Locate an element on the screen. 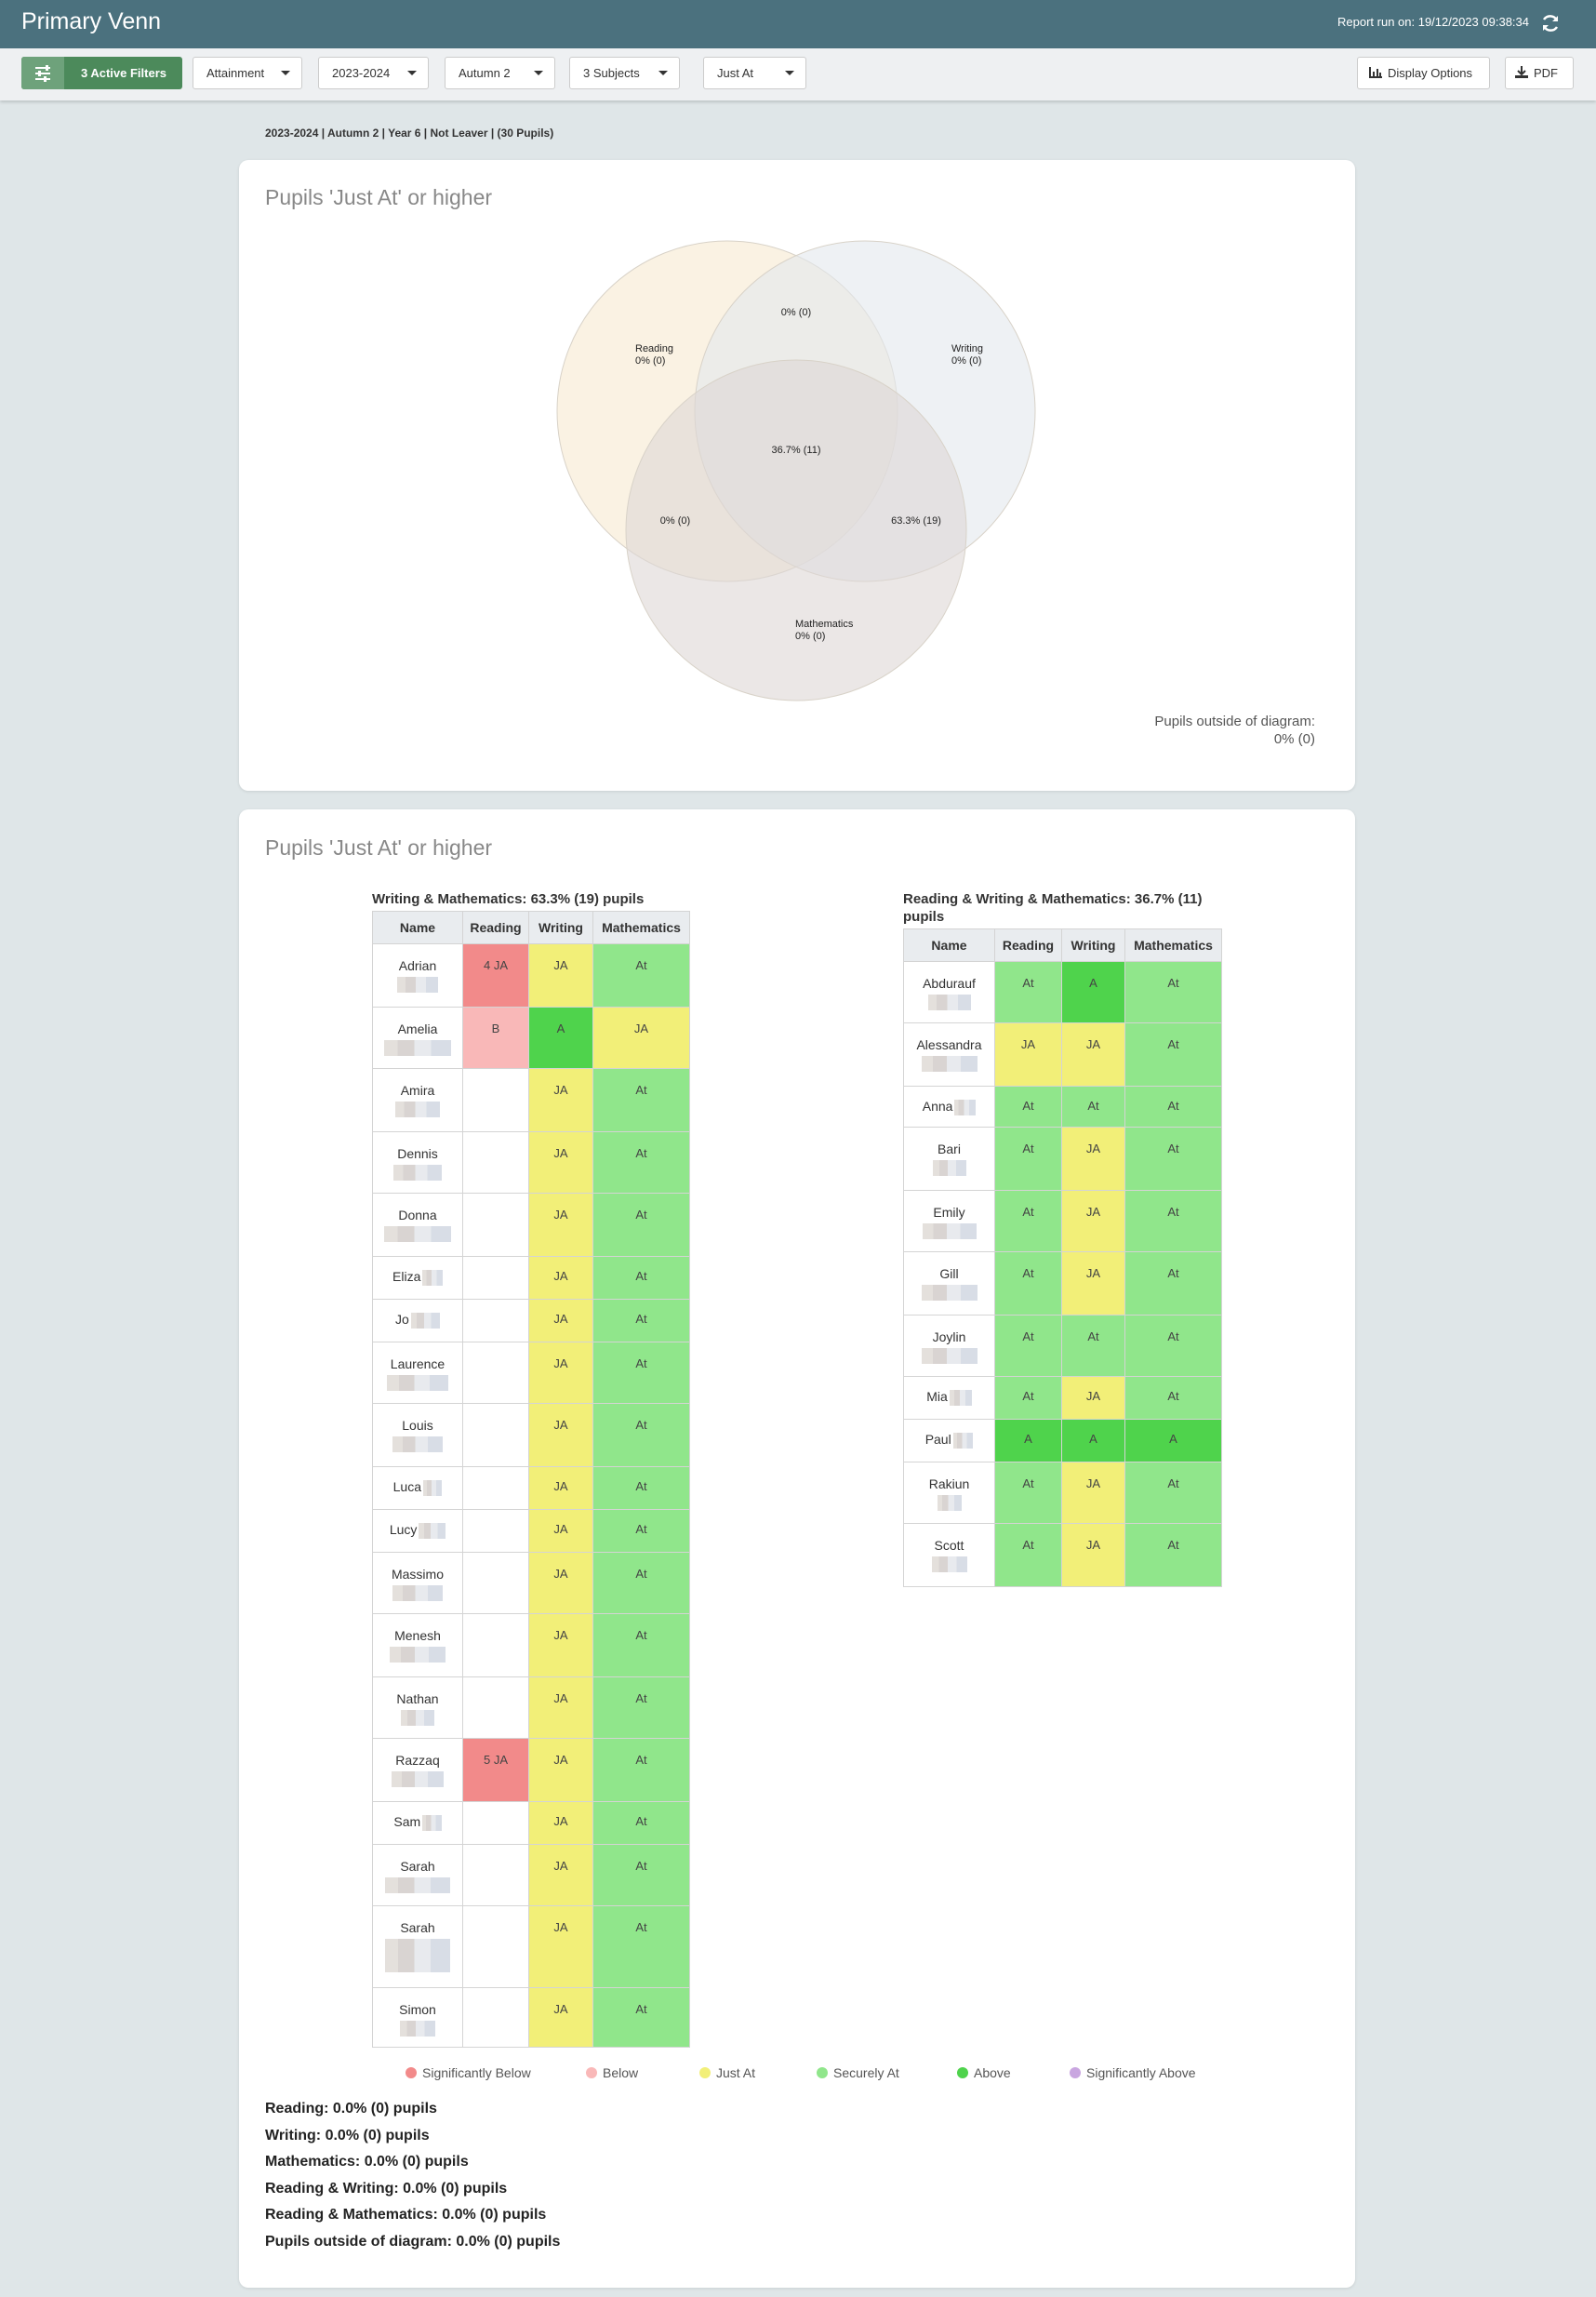 Image resolution: width=1596 pixels, height=2297 pixels. pupil-row: Rakiun At JA At is located at coordinates (1062, 1493).